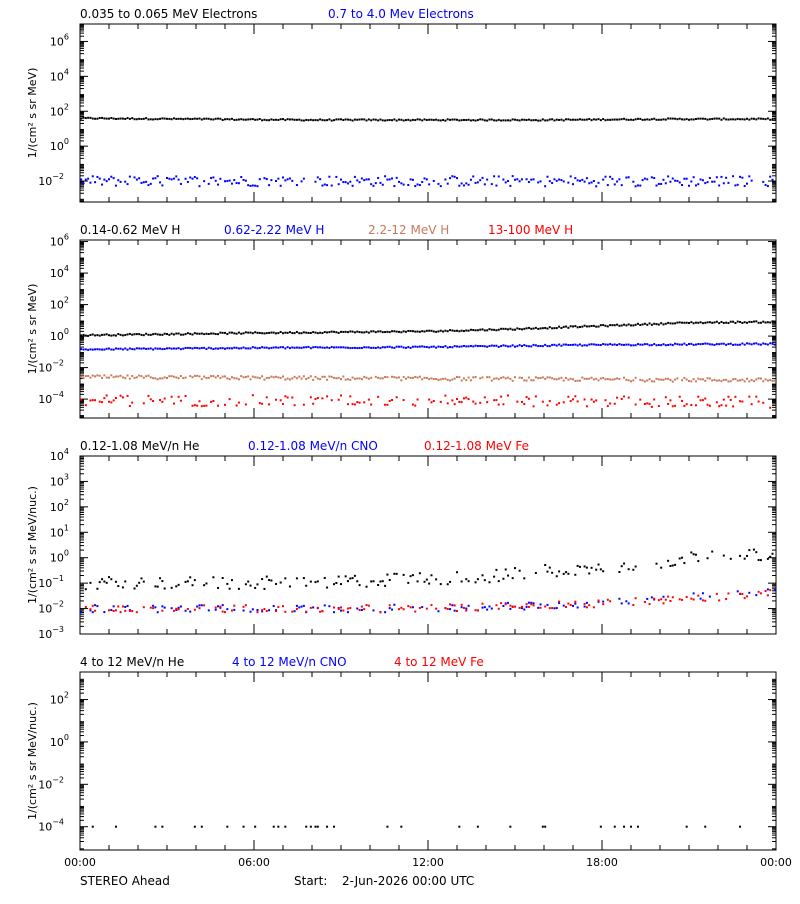 Image resolution: width=800 pixels, height=904 pixels. I want to click on series-legend-label: 0.62-2.22 MeV H, so click(274, 230).